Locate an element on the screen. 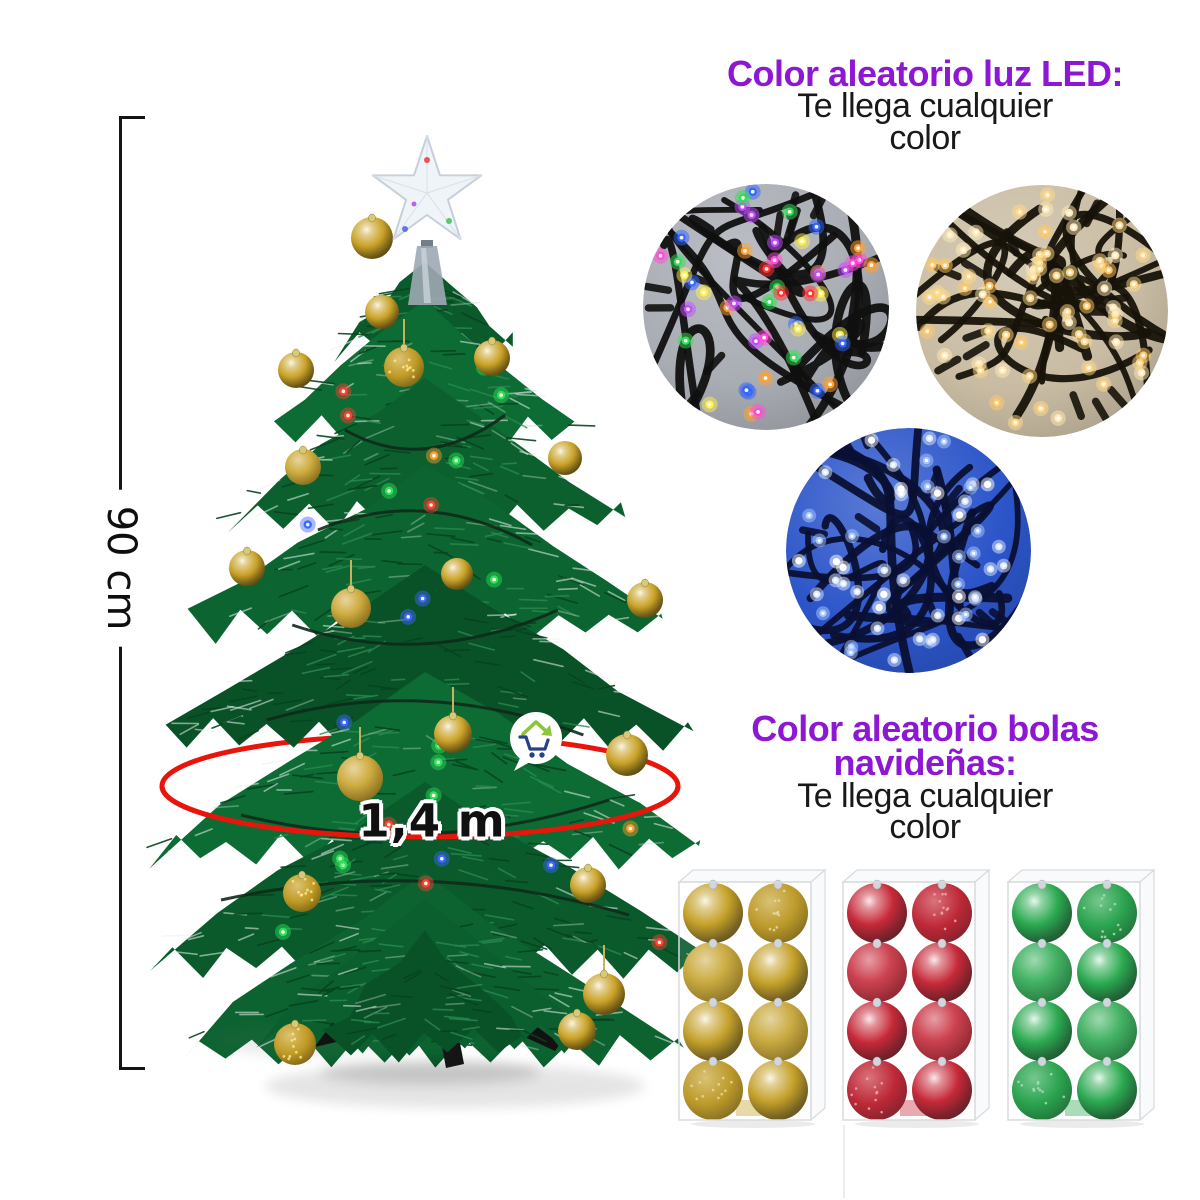  balls-section-subtitle: Te llega cualquier color is located at coordinates (920, 811).